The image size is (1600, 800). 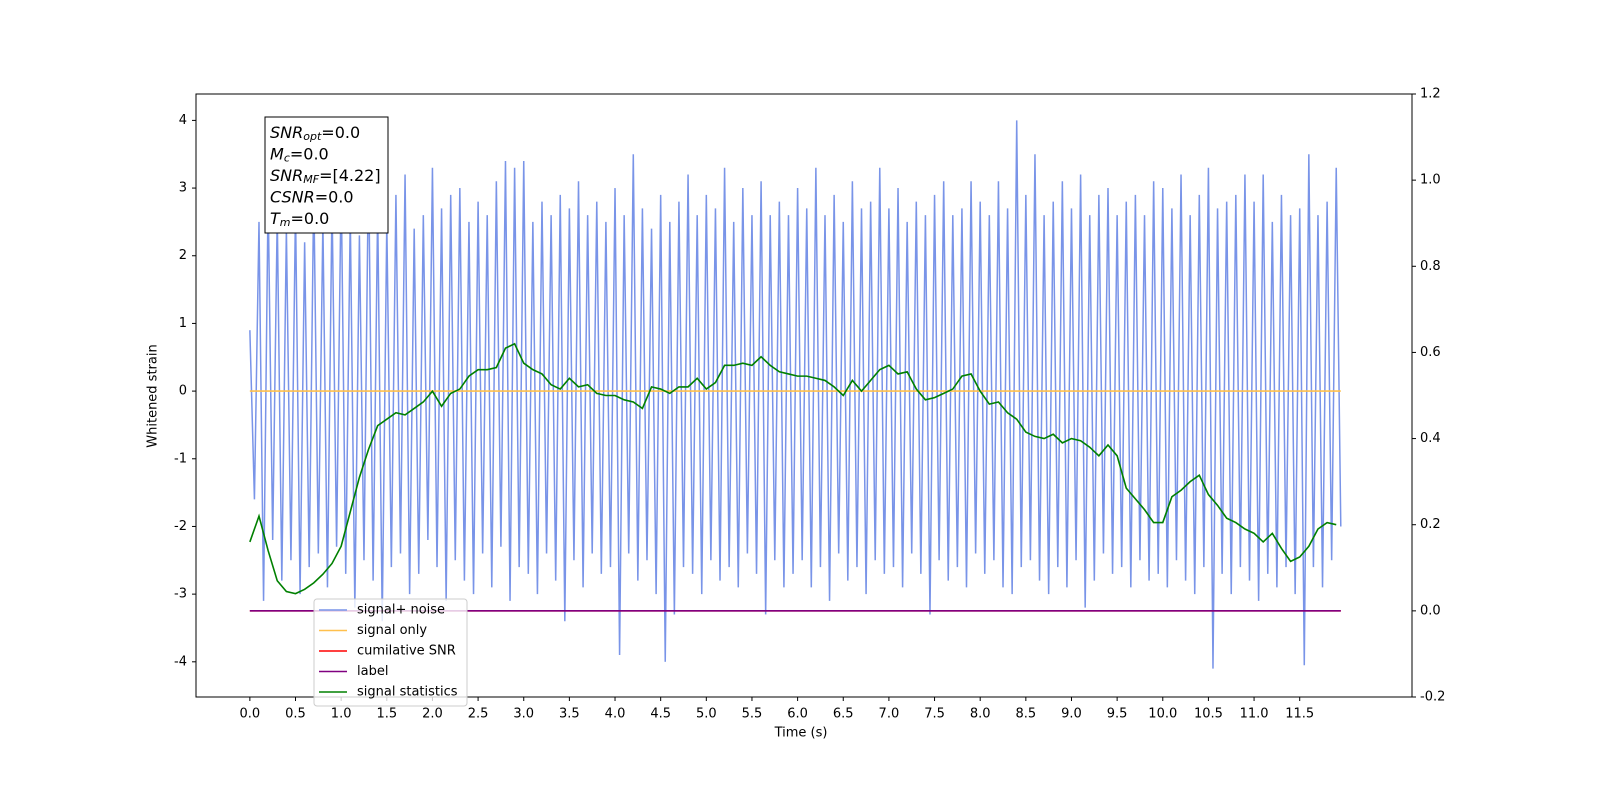 I want to click on x-tick-label: 9.5, so click(x=1117, y=714).